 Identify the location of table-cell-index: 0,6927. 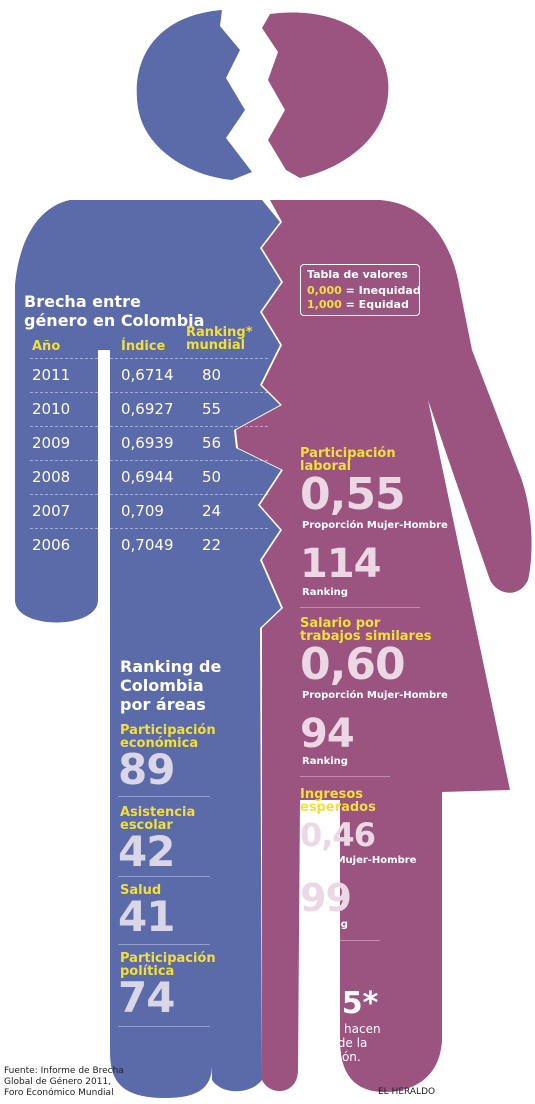
(147, 409).